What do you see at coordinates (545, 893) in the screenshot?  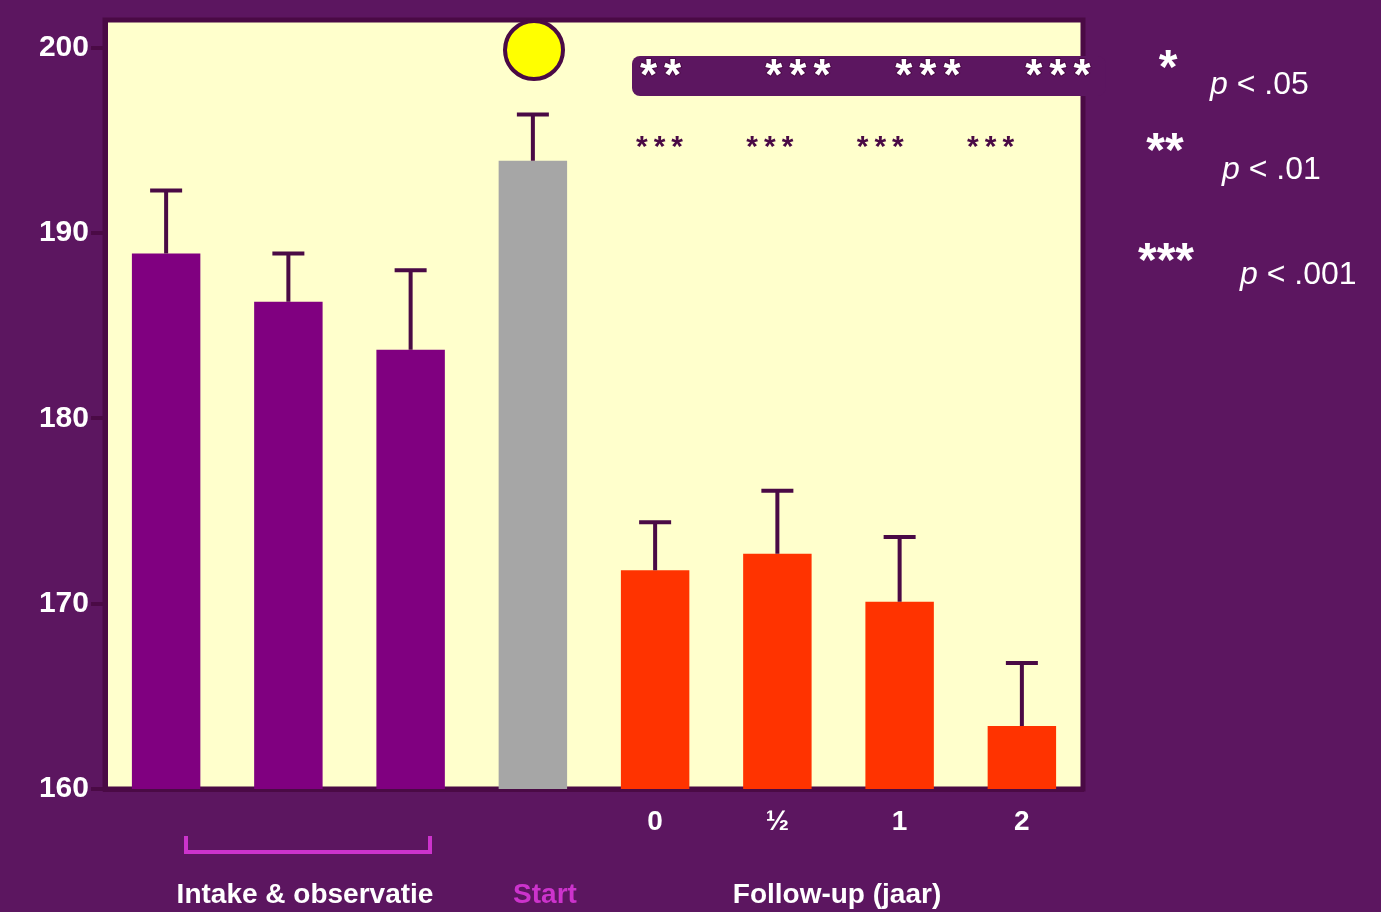 I see `text: Start` at bounding box center [545, 893].